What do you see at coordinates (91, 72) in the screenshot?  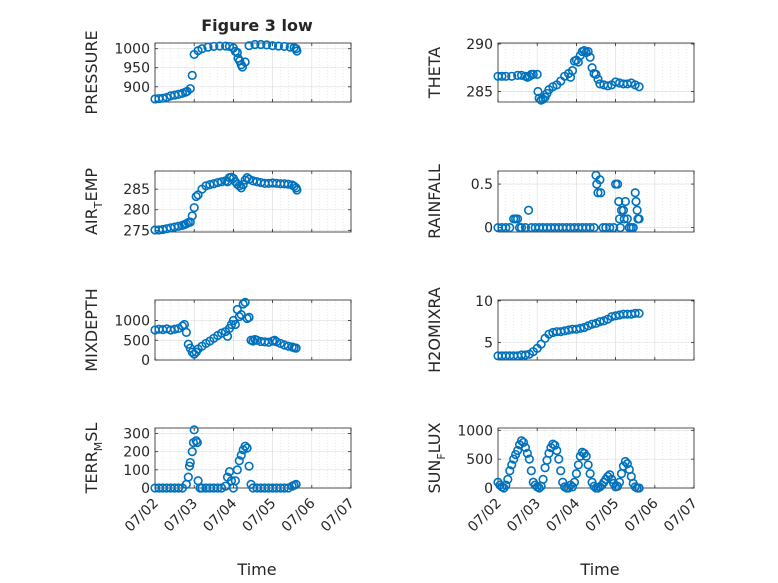 I see `y-axis-label: PRESSURE` at bounding box center [91, 72].